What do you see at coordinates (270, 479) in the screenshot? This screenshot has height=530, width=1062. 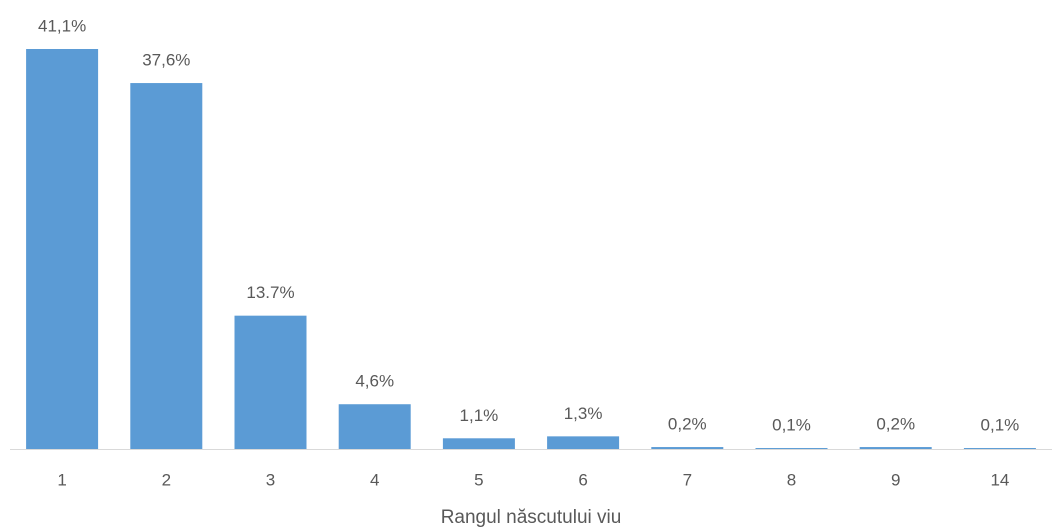 I see `x-tick-label: 3` at bounding box center [270, 479].